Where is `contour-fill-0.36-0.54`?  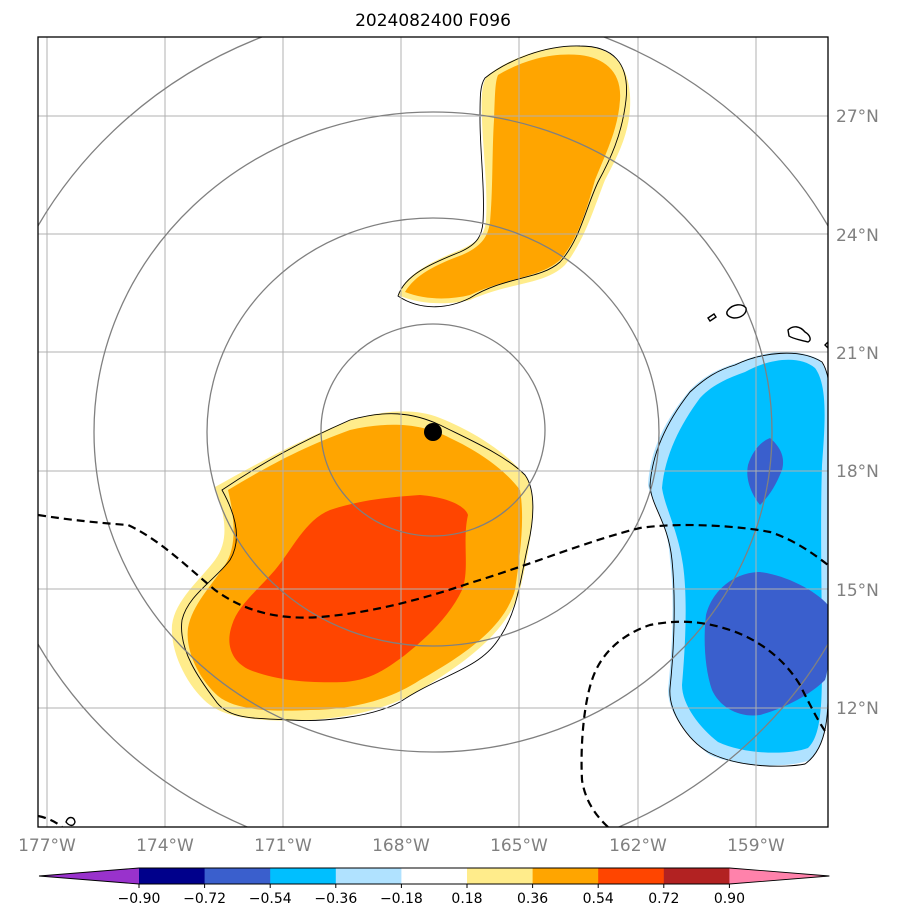
contour-fill-0.36-0.54 is located at coordinates (513, 176).